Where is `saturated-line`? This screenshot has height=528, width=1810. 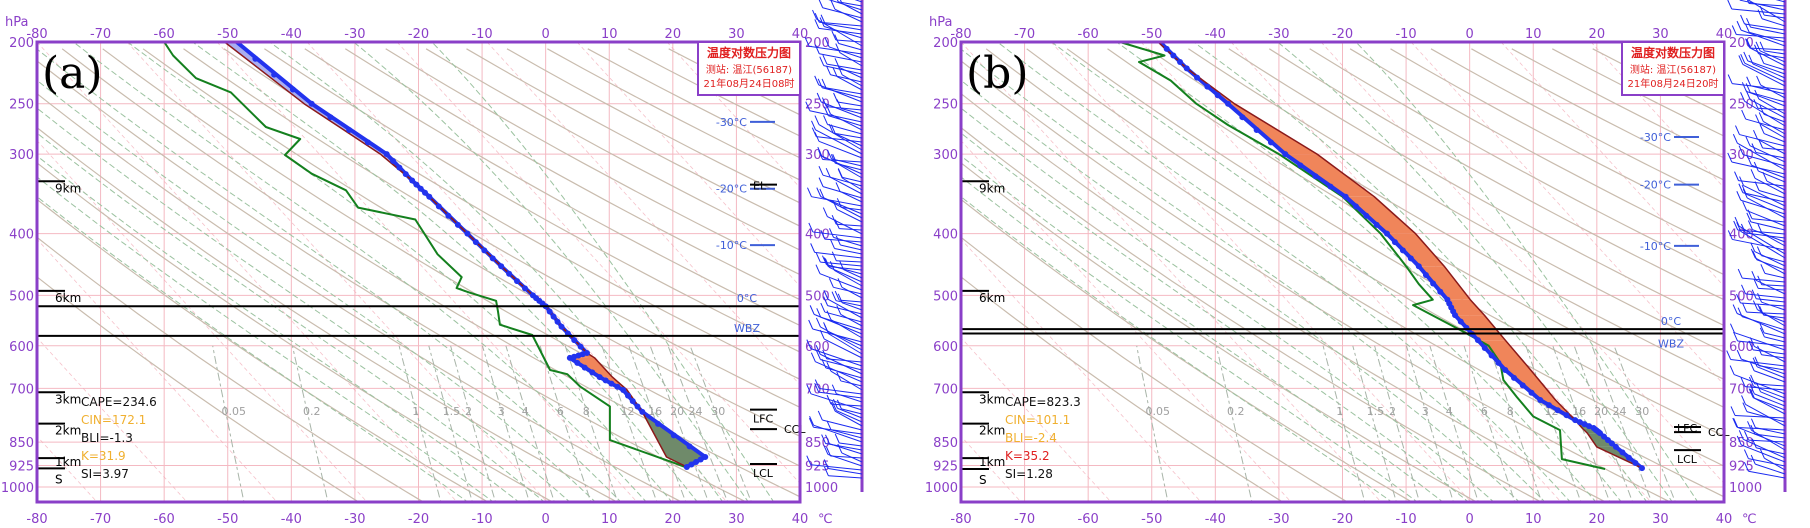
saturated-line is located at coordinates (112, 419).